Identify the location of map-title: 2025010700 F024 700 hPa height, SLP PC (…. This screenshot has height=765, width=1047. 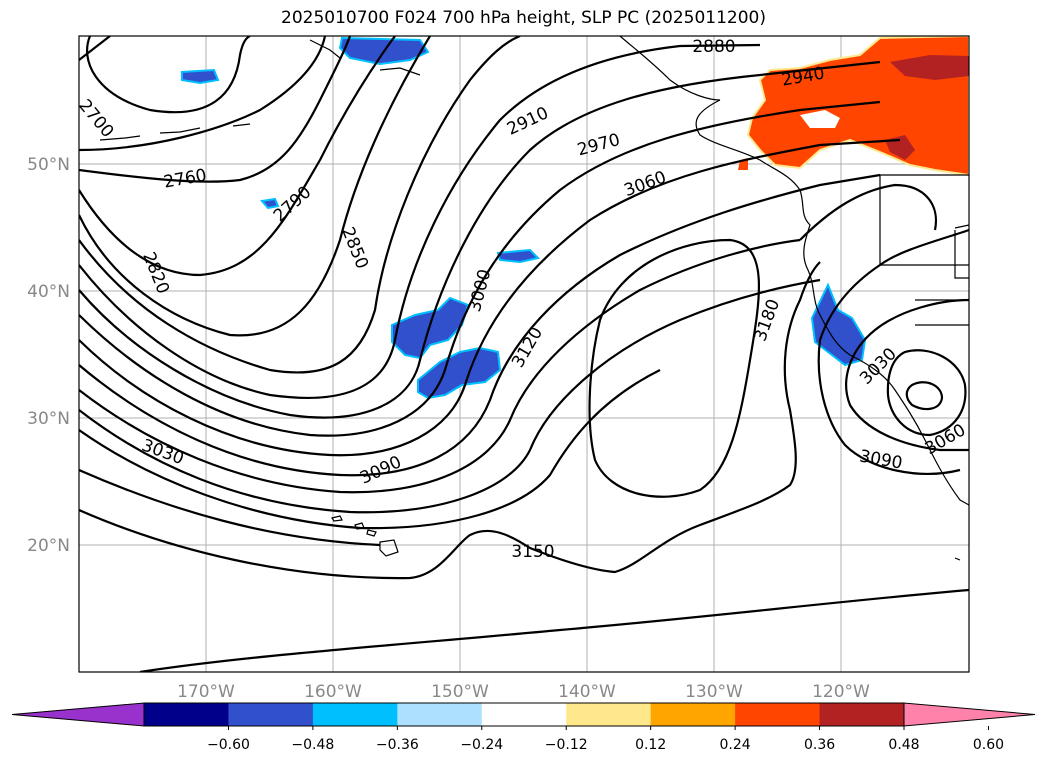
(523, 18).